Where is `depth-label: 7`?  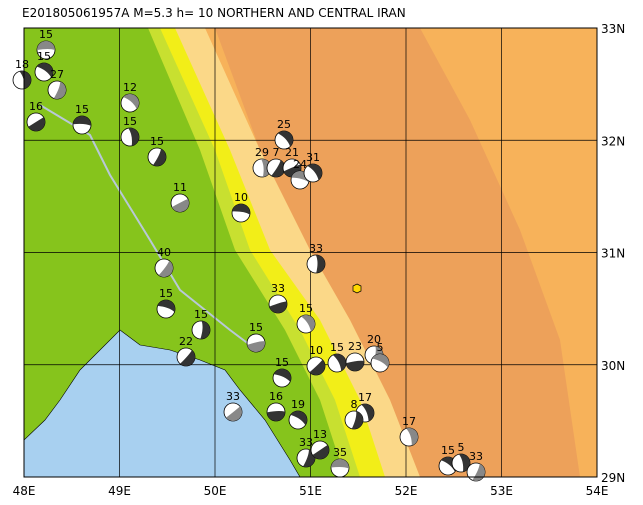
depth-label: 7 is located at coordinates (276, 152).